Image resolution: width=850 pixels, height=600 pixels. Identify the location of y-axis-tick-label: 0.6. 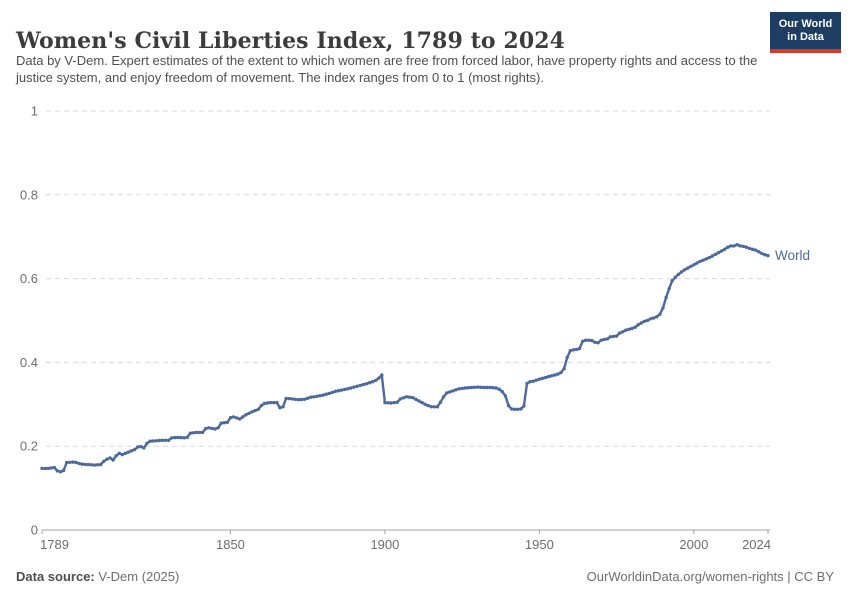
(29, 278).